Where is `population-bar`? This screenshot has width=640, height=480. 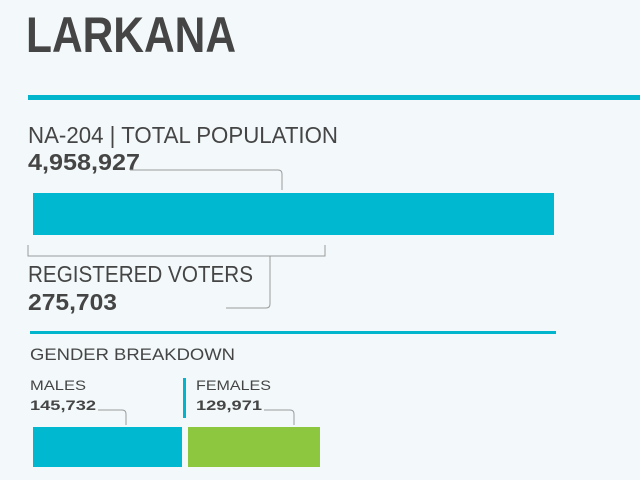 population-bar is located at coordinates (293, 214).